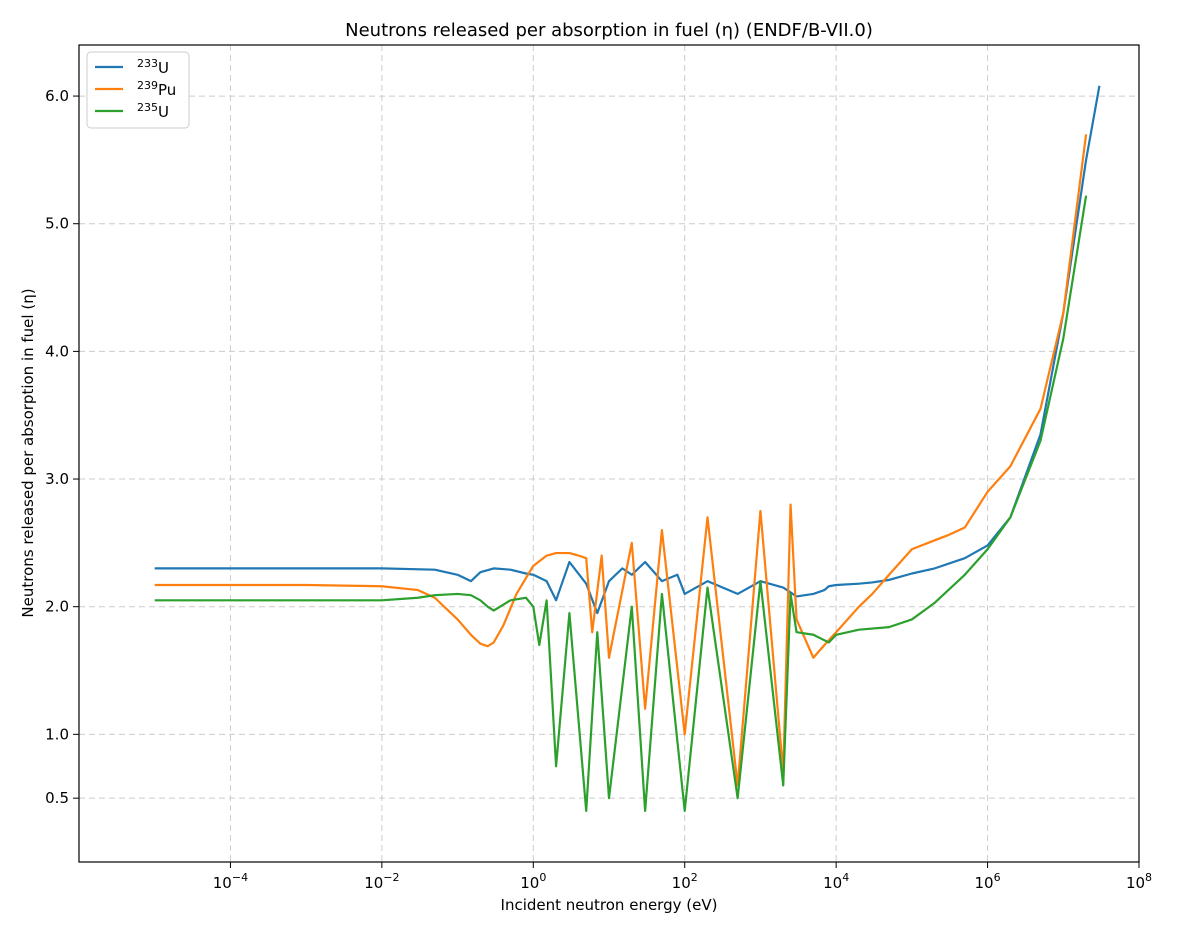  What do you see at coordinates (57, 479) in the screenshot?
I see `y-tick-label: 3.0` at bounding box center [57, 479].